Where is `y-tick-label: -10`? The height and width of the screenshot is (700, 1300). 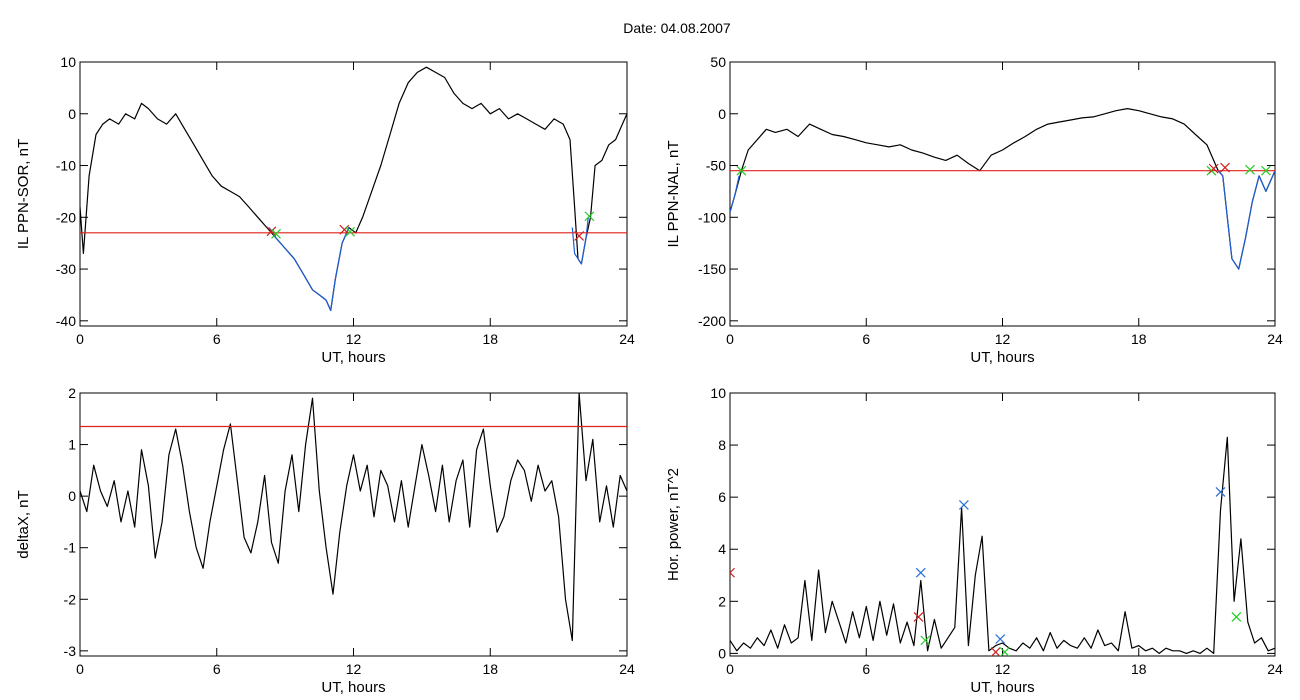
y-tick-label: -10 is located at coordinates (66, 166).